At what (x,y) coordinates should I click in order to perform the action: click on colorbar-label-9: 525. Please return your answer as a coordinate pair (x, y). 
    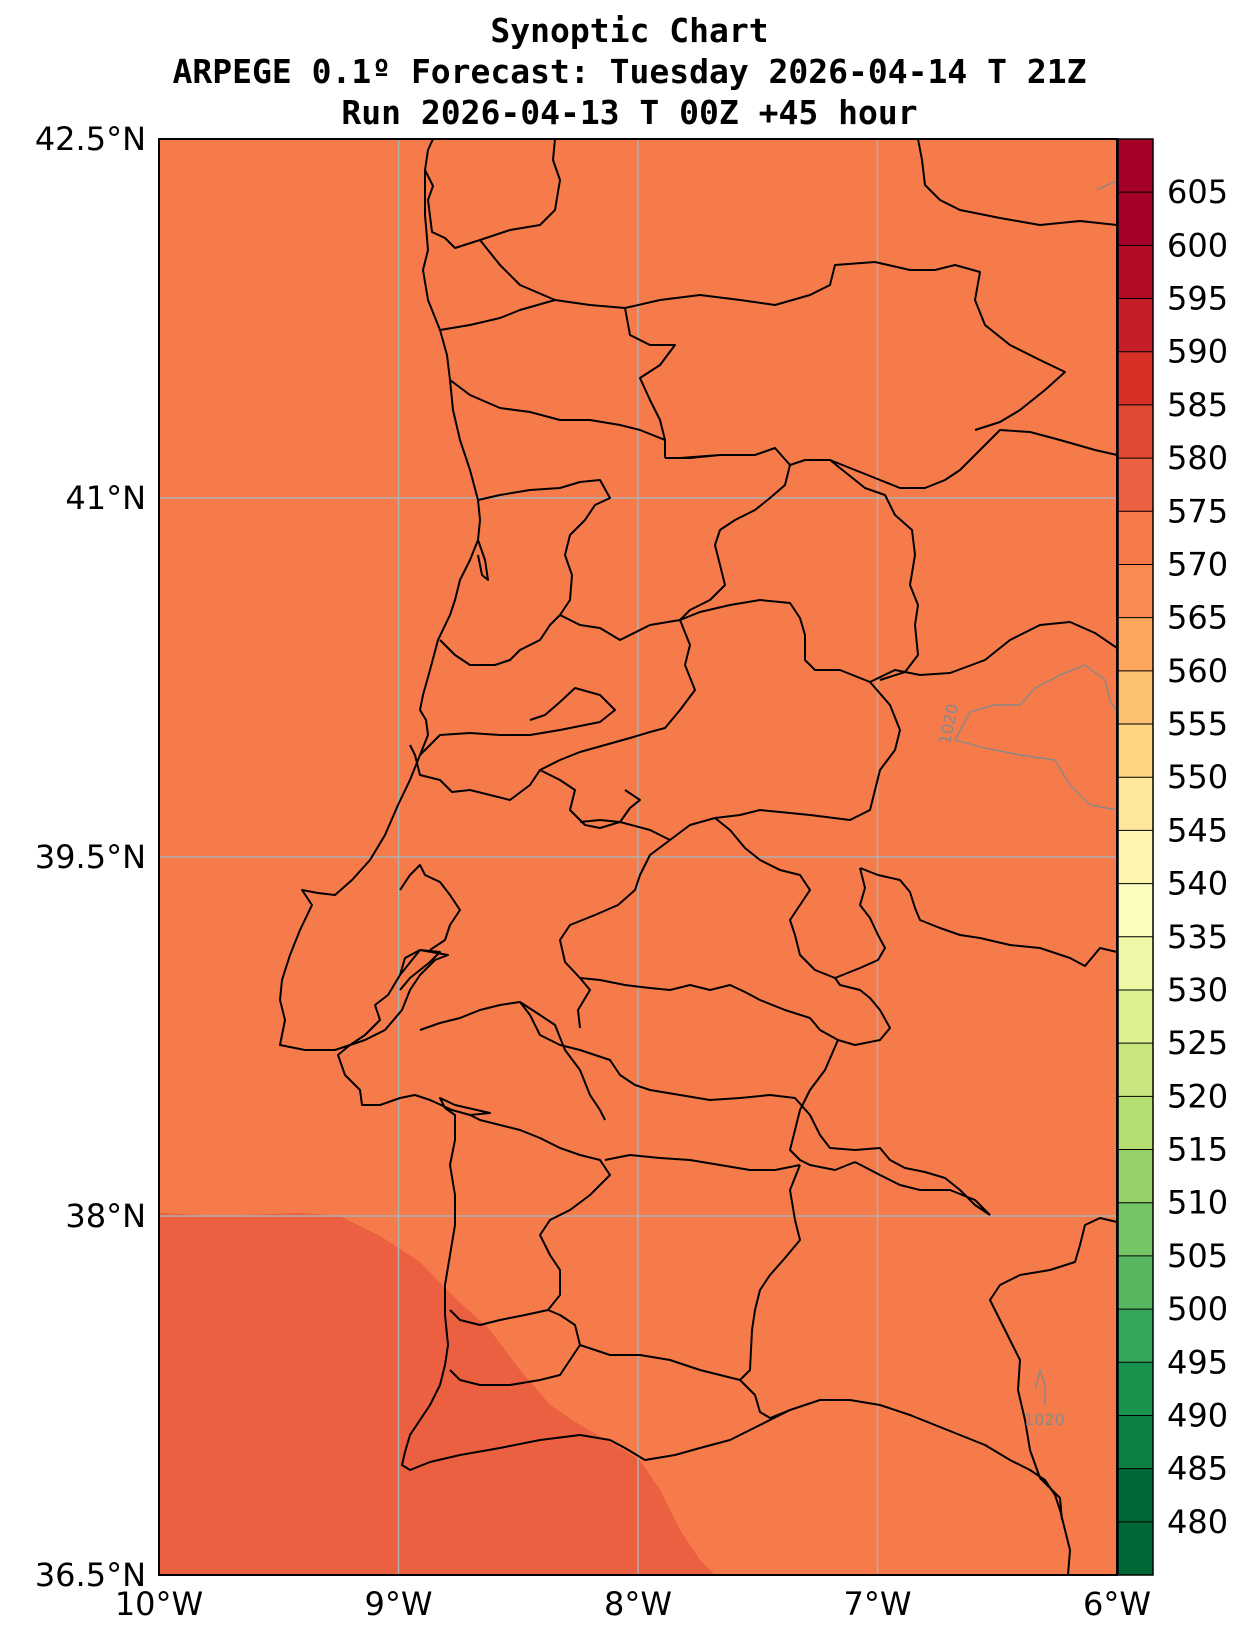
    Looking at the image, I should click on (1197, 1043).